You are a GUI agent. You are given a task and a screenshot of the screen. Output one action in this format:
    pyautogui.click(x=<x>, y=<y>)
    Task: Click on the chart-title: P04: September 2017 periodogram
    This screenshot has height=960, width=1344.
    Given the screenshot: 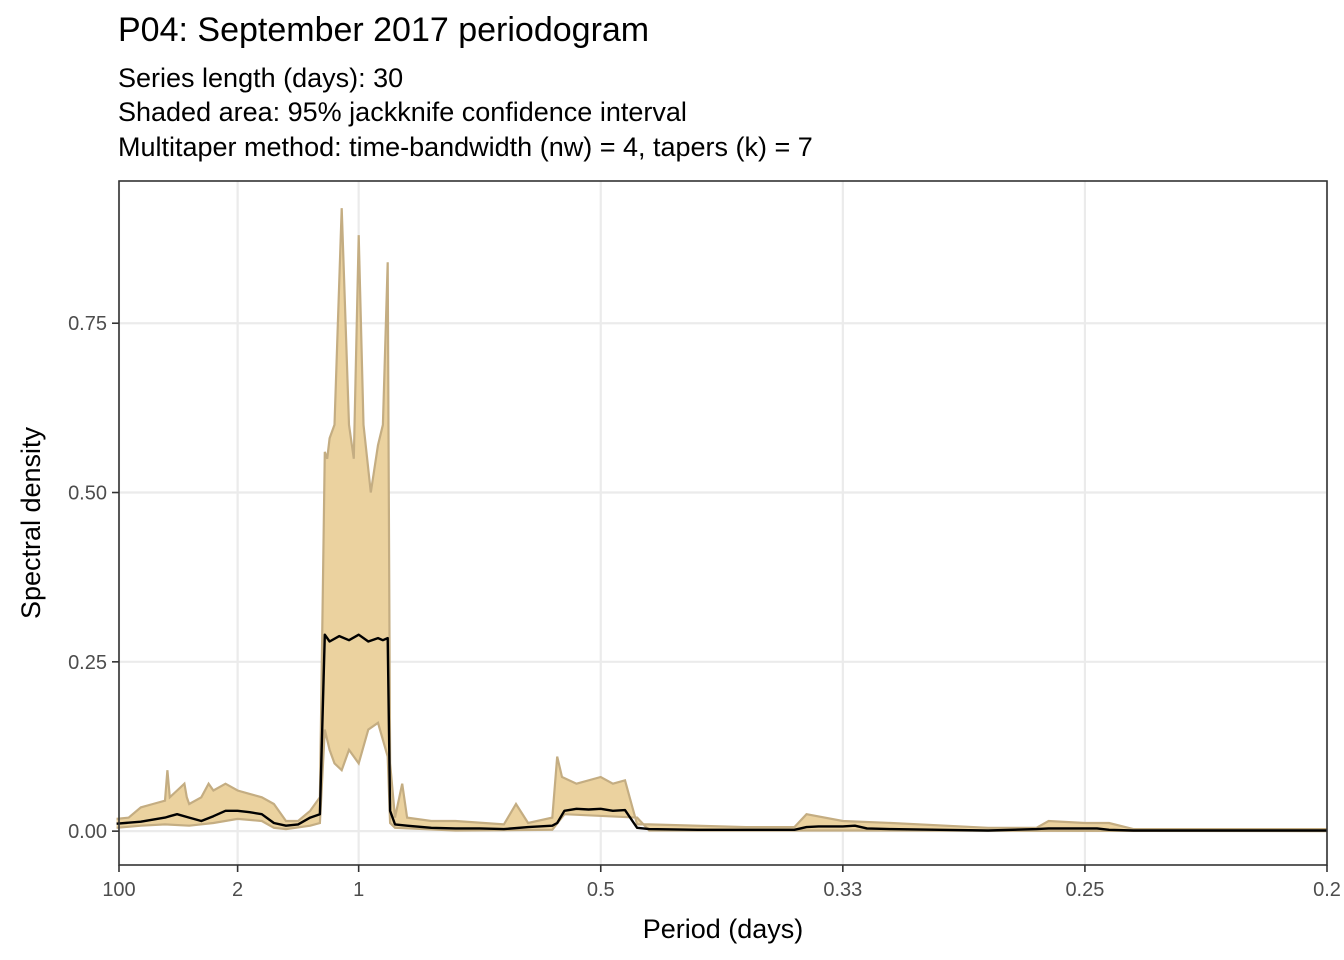 What is the action you would take?
    pyautogui.click(x=384, y=30)
    